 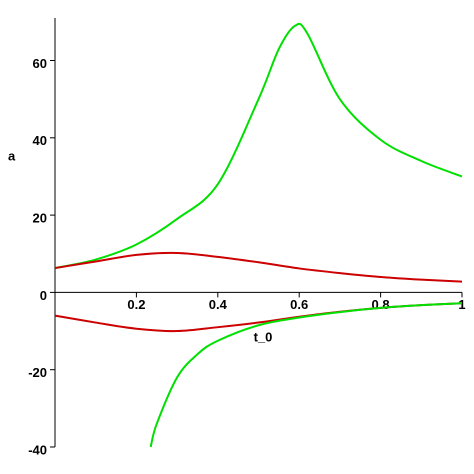 I want to click on y-tick-label: 40, so click(x=40, y=140).